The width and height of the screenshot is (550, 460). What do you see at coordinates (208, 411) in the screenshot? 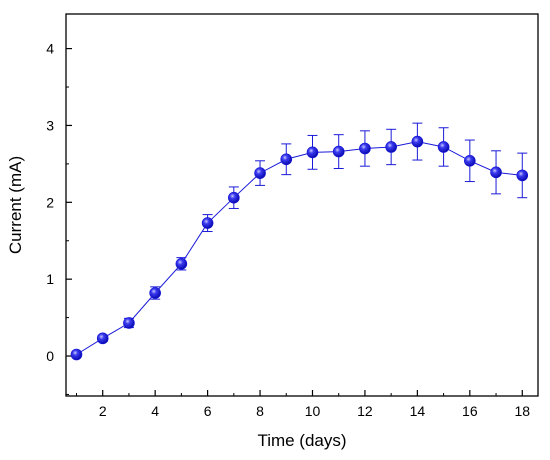
I see `x-tick-label: 6` at bounding box center [208, 411].